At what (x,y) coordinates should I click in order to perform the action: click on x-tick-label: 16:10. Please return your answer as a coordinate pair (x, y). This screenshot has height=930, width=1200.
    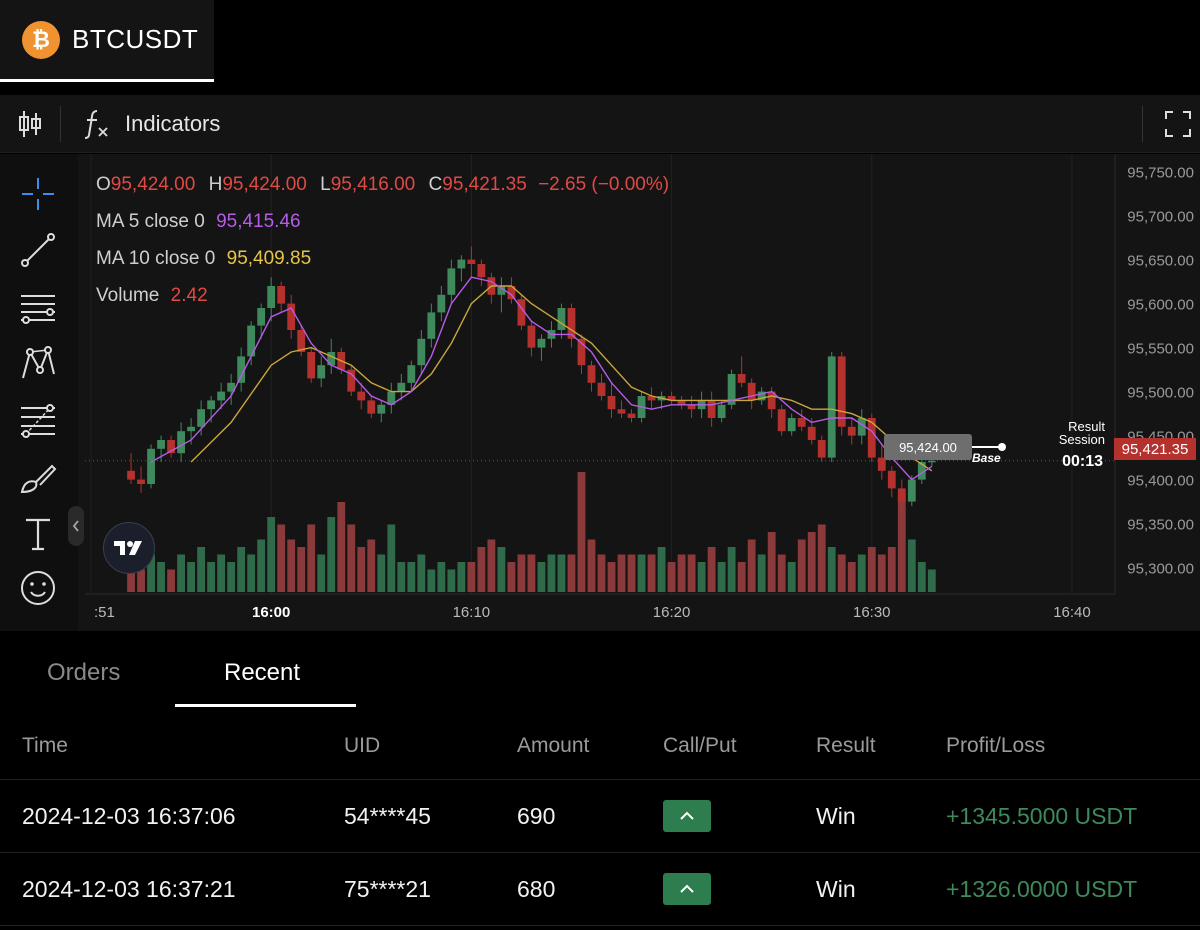
    Looking at the image, I should click on (472, 612).